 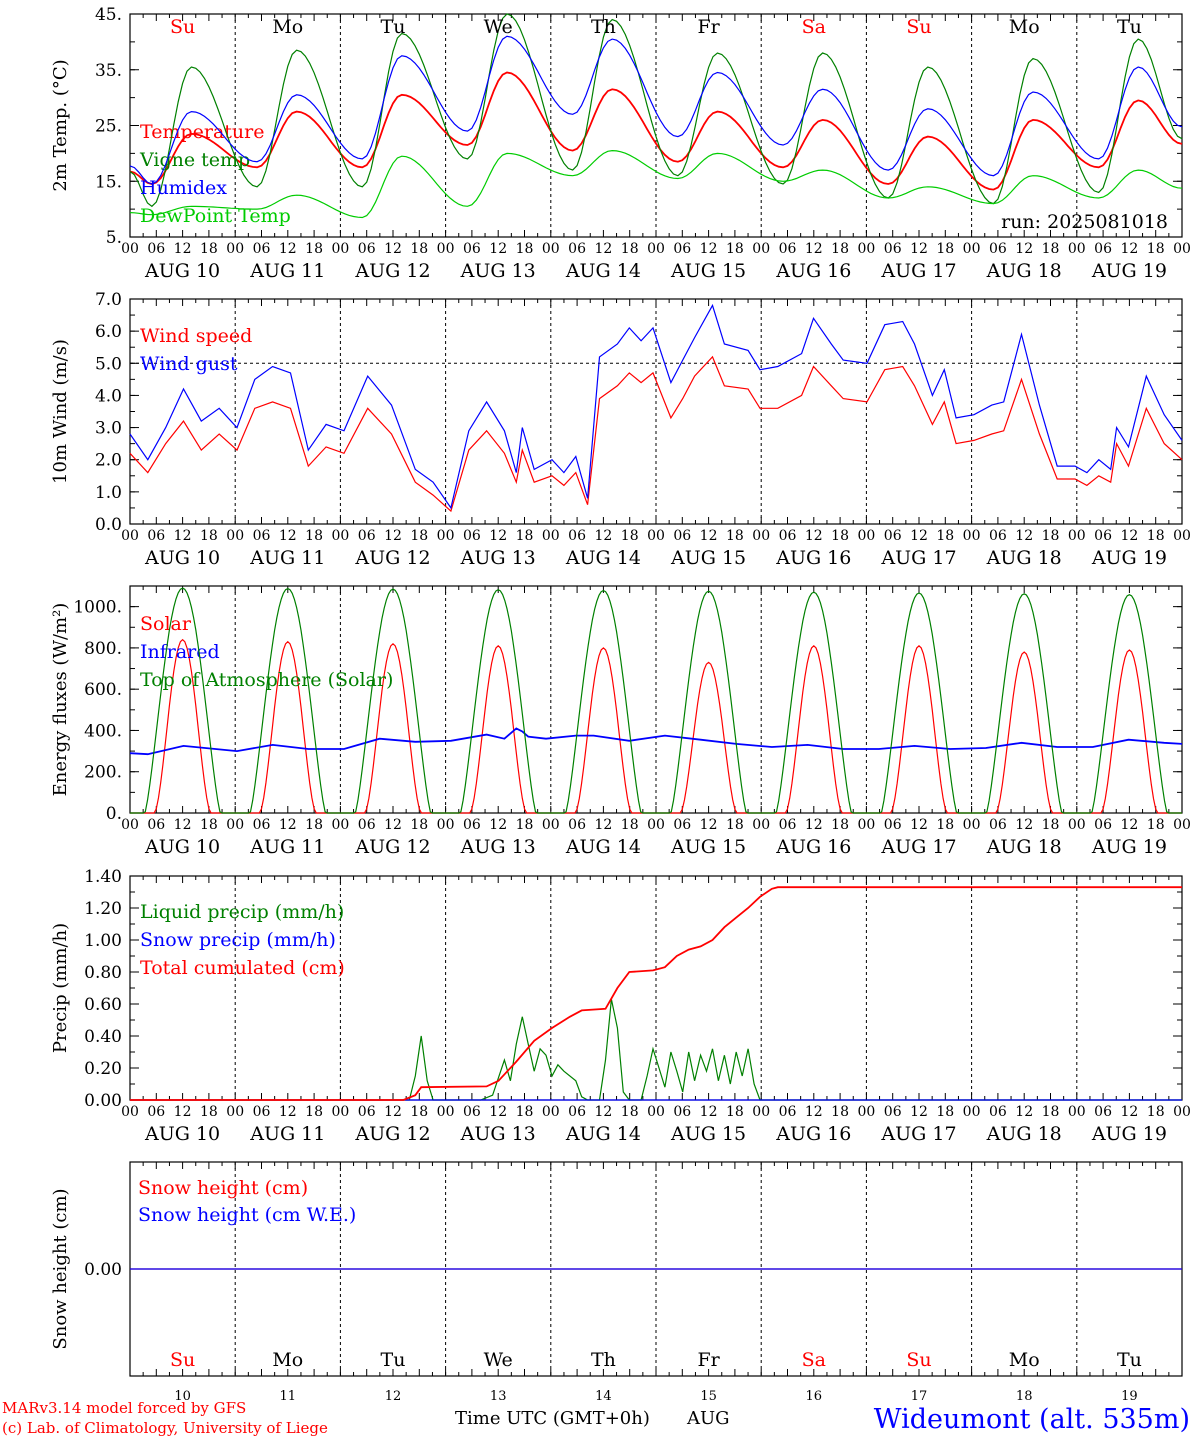 What do you see at coordinates (656, 110) in the screenshot?
I see `series-humidex` at bounding box center [656, 110].